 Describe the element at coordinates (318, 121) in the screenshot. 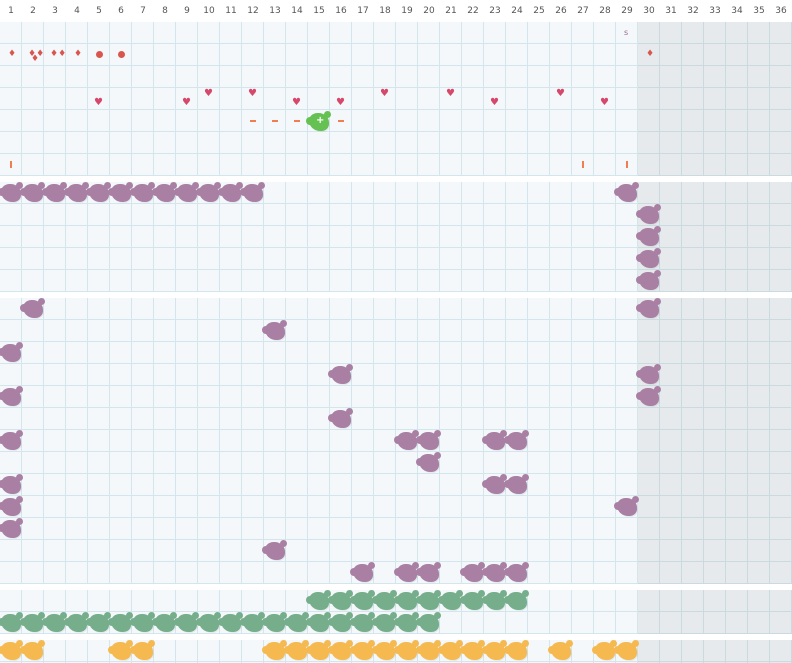

I see `selected-day-marker: +` at that location.